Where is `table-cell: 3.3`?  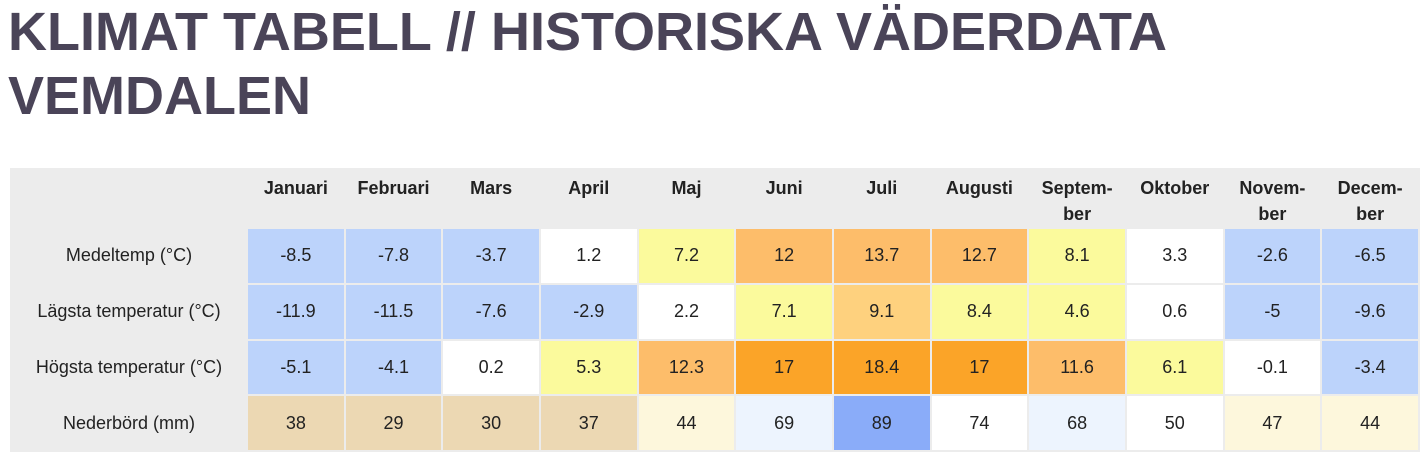 table-cell: 3.3 is located at coordinates (1174, 256).